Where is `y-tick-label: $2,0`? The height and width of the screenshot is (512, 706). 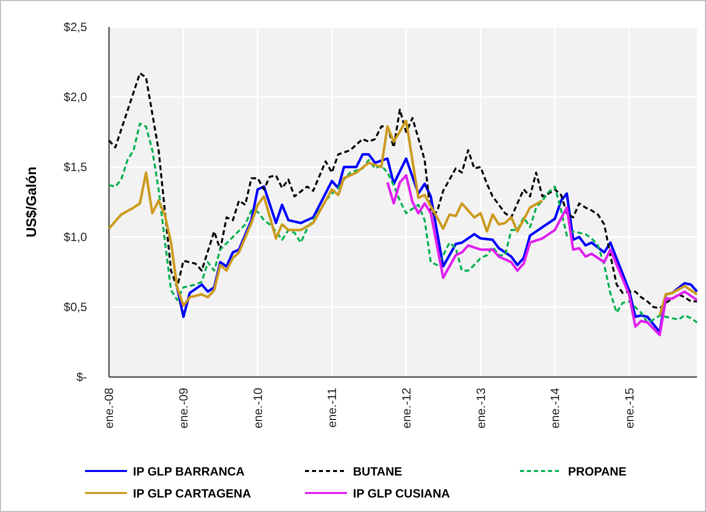 y-tick-label: $2,0 is located at coordinates (76, 97).